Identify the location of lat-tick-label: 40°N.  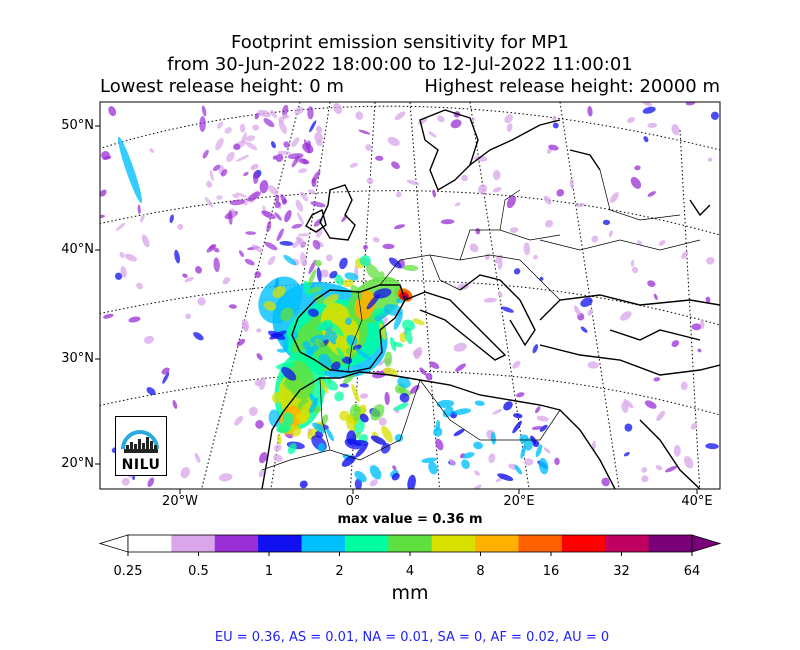
(77, 249).